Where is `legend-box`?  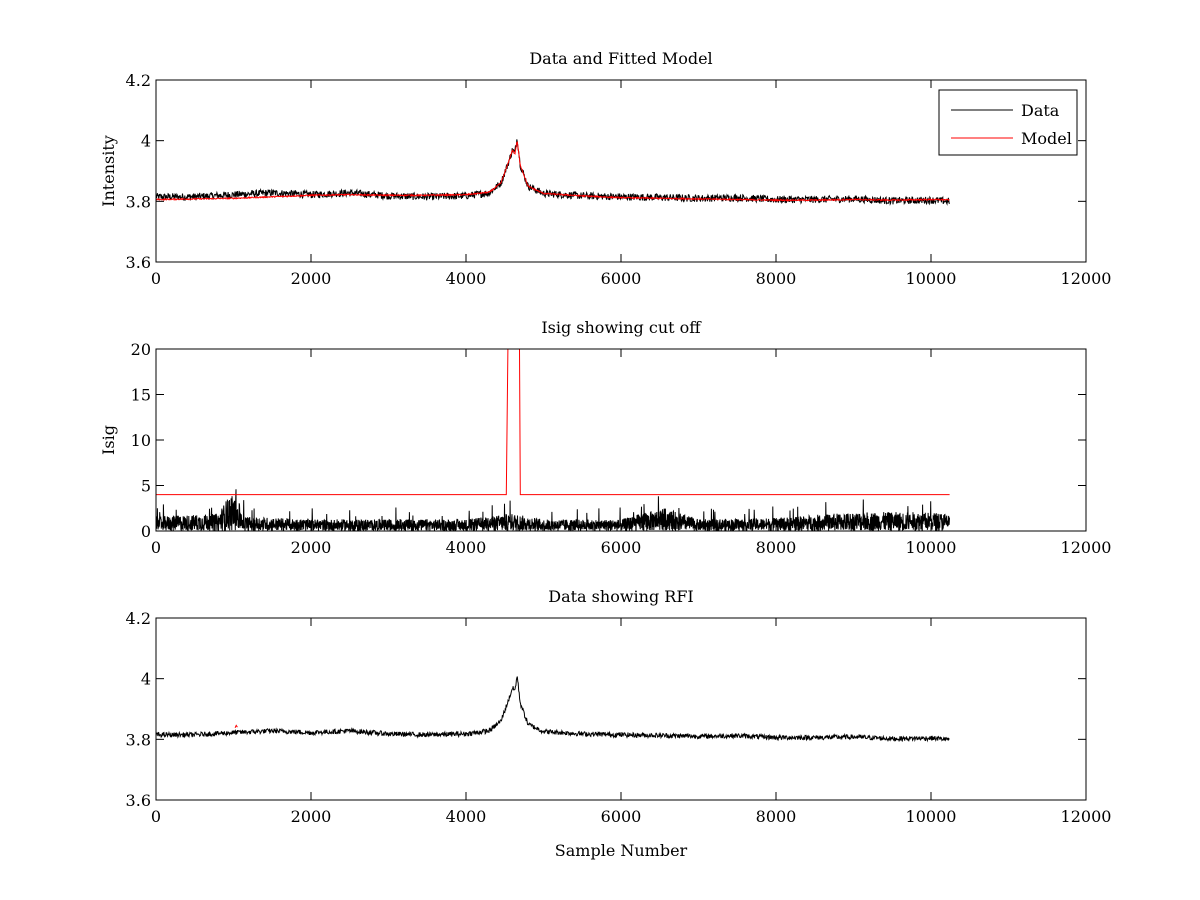
legend-box is located at coordinates (1008, 122).